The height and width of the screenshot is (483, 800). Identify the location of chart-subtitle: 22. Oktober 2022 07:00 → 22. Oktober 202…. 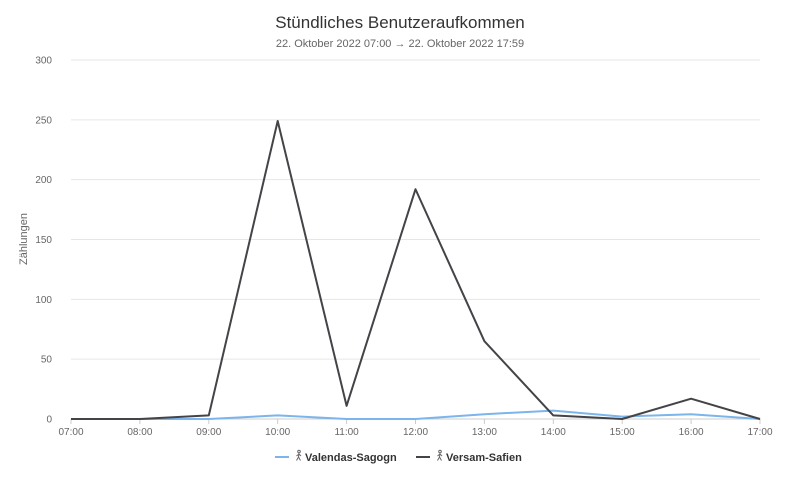
(400, 44).